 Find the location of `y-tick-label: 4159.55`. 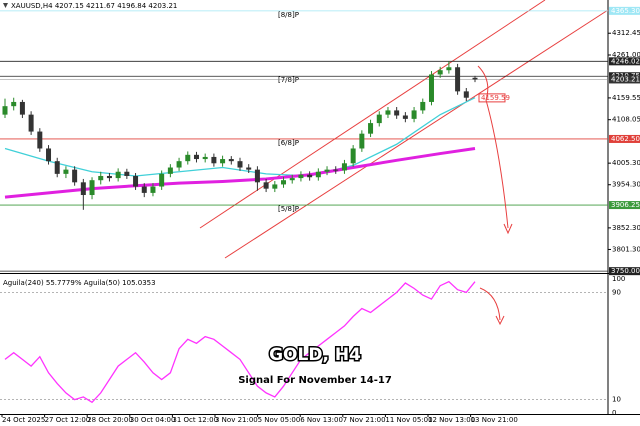

y-tick-label: 4159.55 is located at coordinates (626, 98).